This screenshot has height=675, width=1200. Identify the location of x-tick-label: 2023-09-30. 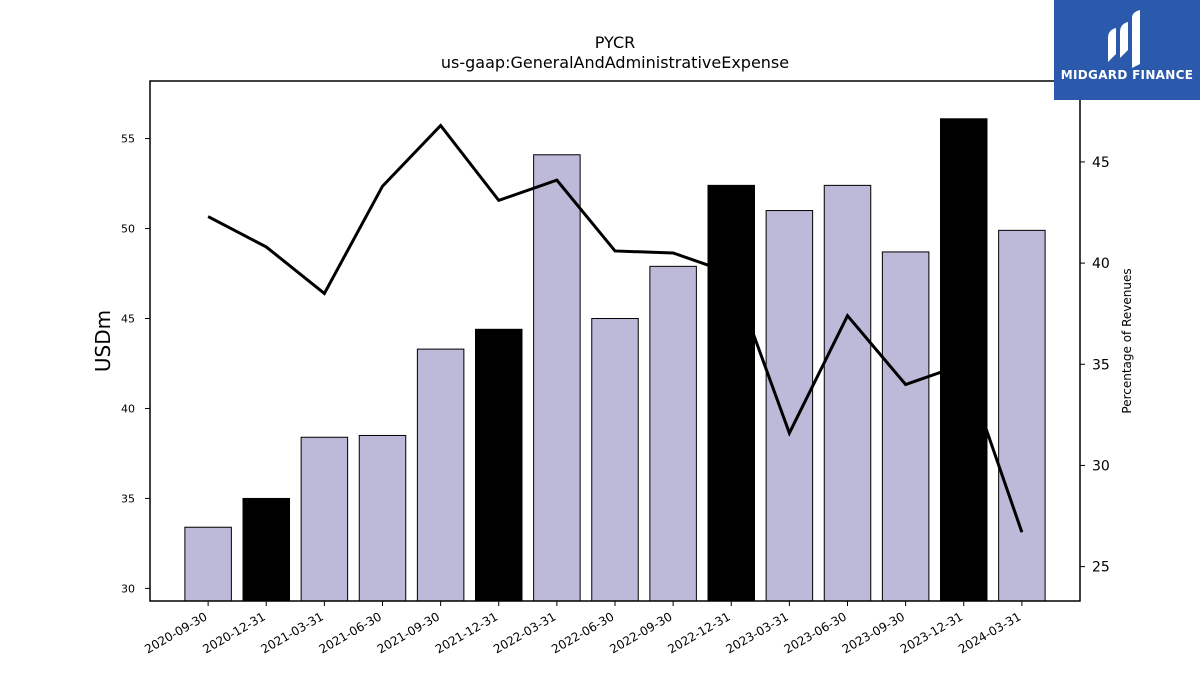
(873, 632).